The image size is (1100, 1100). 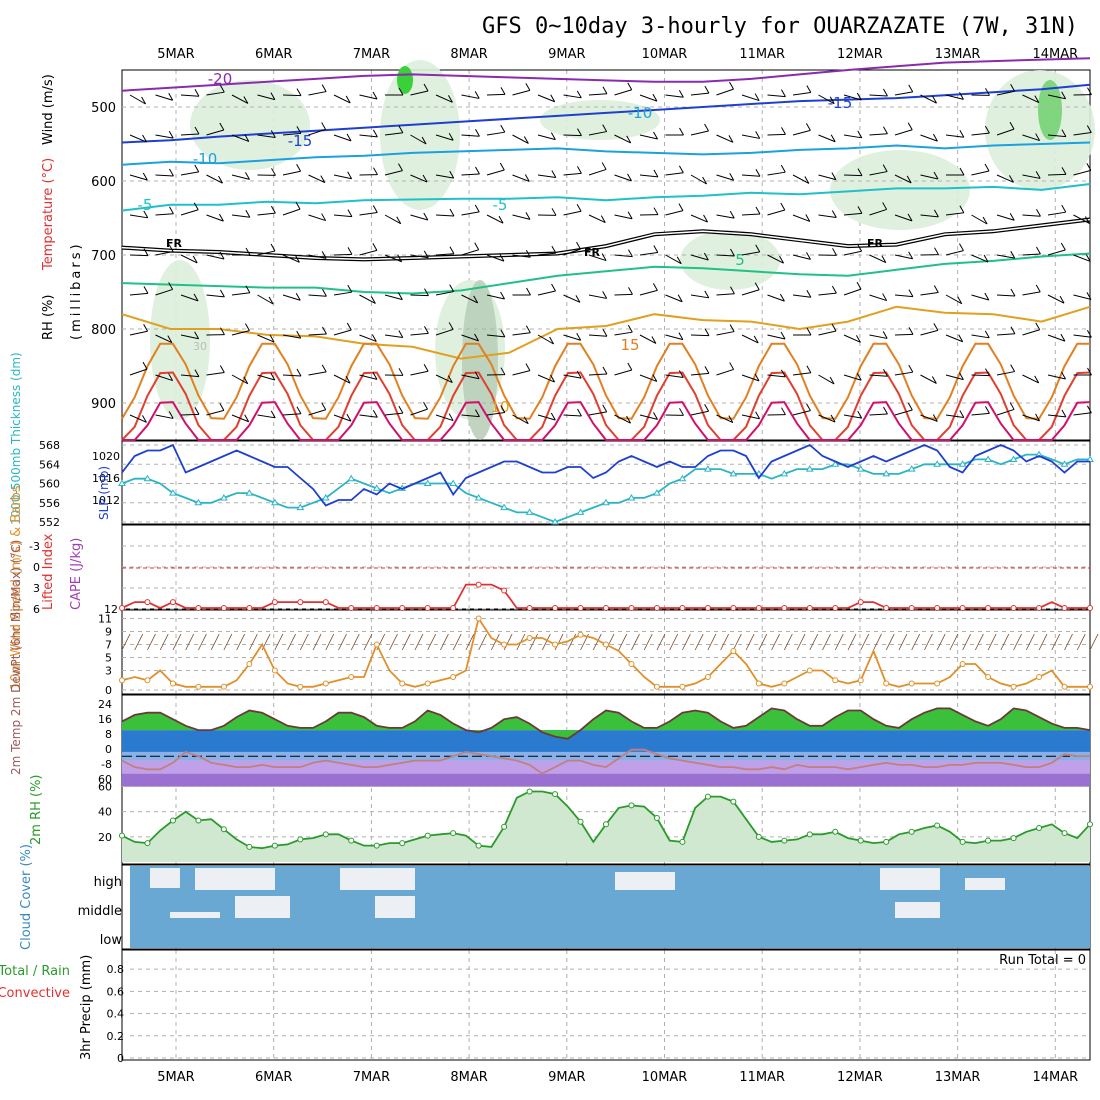 What do you see at coordinates (427, 608) in the screenshot?
I see `lifted-index-point` at bounding box center [427, 608].